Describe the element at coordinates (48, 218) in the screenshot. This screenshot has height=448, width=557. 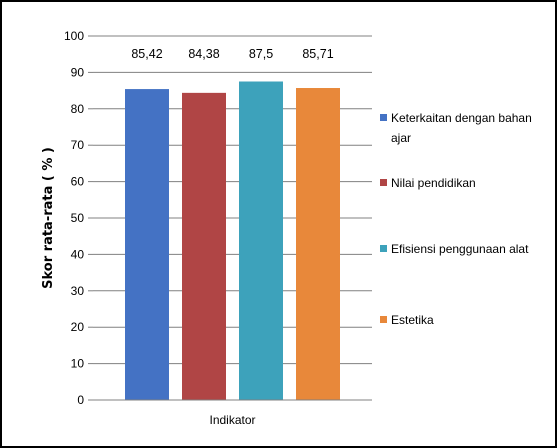
I see `y-axis-label: Skor rata-rata ( % )` at that location.